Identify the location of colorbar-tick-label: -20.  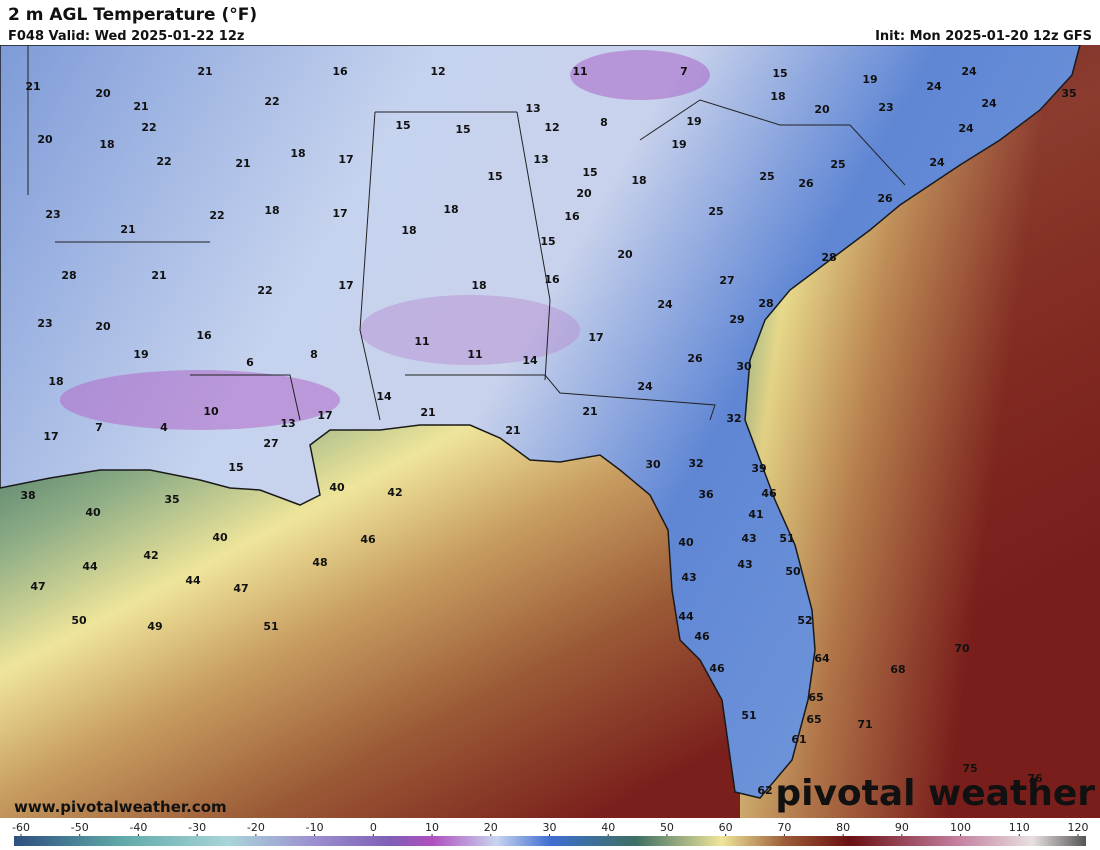
(256, 827).